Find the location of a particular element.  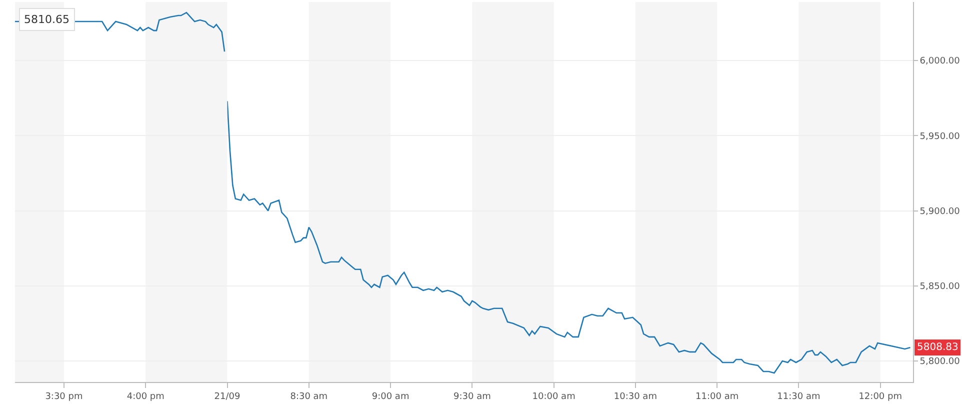

x-tick-label: 11:00 am is located at coordinates (717, 397).